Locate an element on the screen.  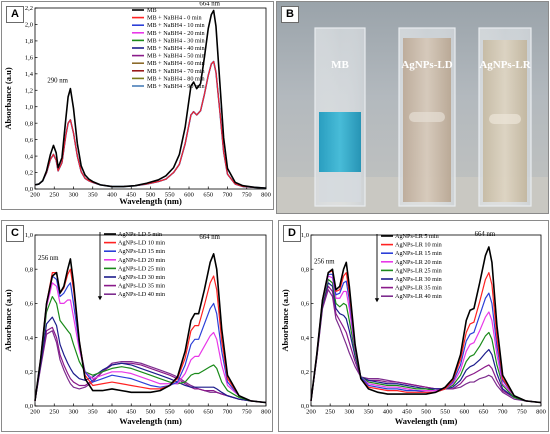
y-tick-label: 1,2 is located at coordinates (29, 90).